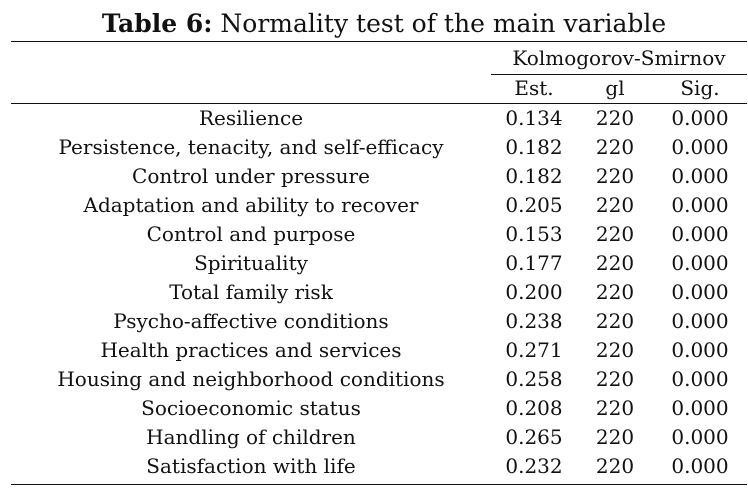  Describe the element at coordinates (379, 437) in the screenshot. I see `table-row: Handling of children 0.265 220 0.000` at that location.